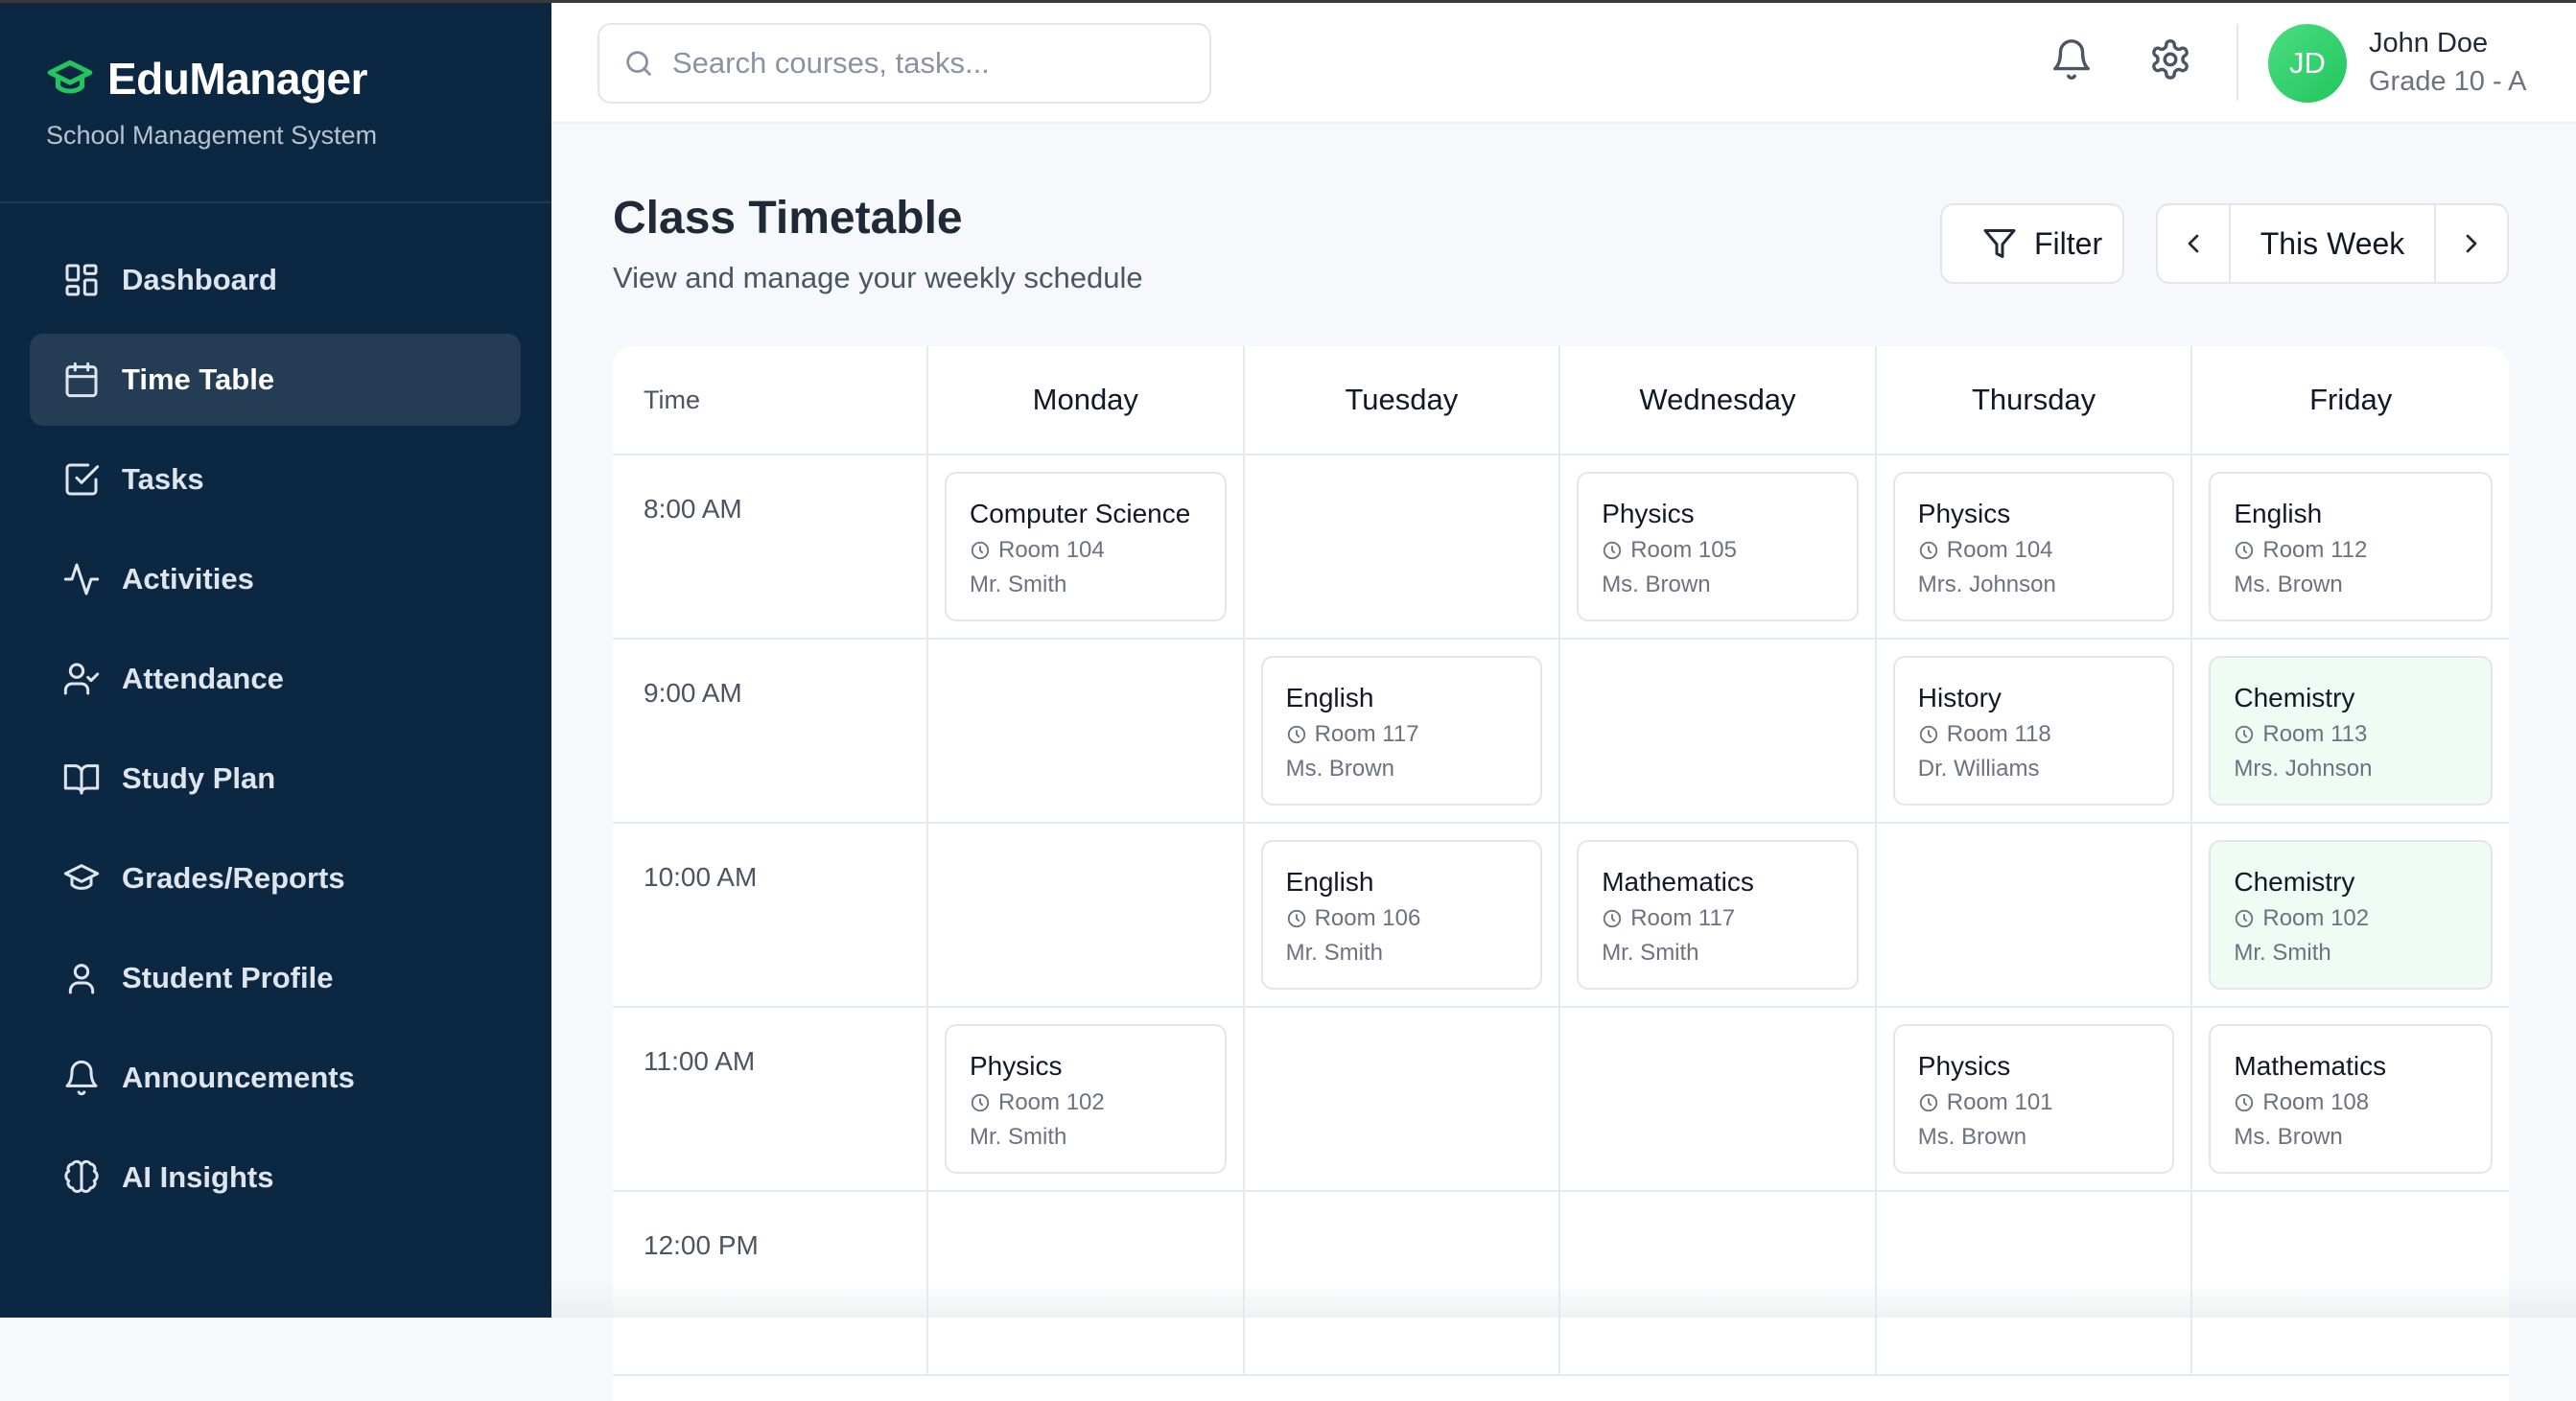 This screenshot has height=1401, width=2576. I want to click on filter-button: Filter, so click(2032, 243).